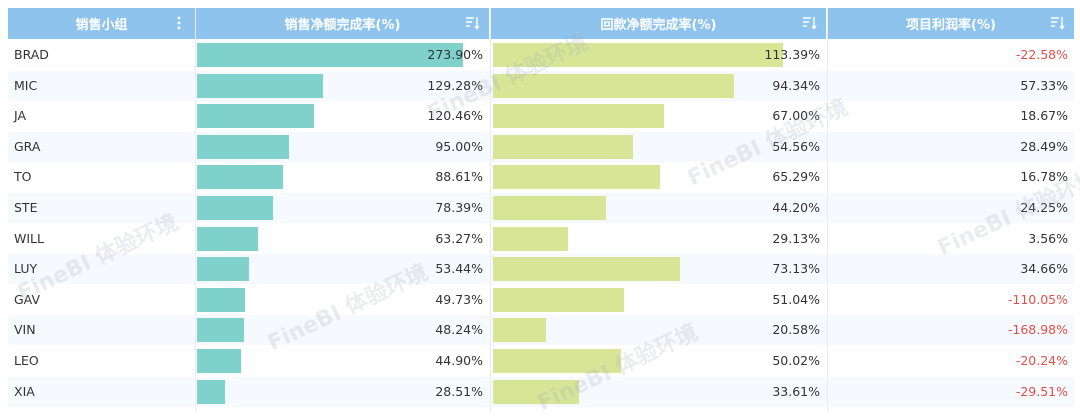 This screenshot has height=417, width=1080. Describe the element at coordinates (1044, 269) in the screenshot. I see `profit-margin-value: 34.66%` at that location.